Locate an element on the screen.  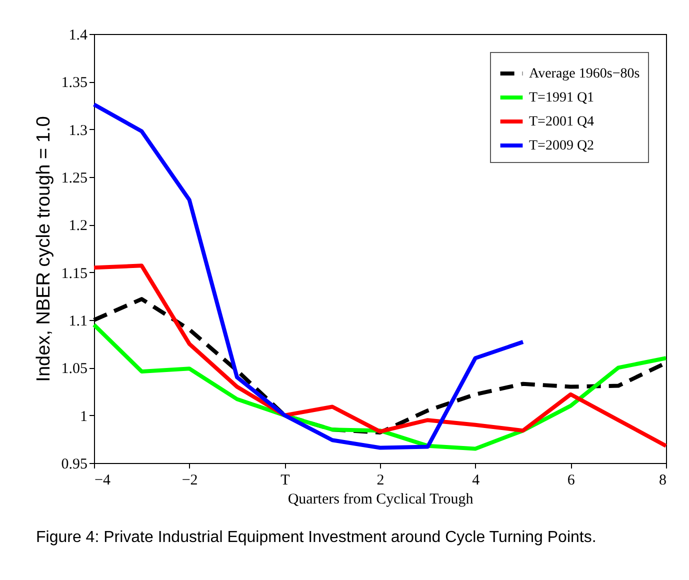
legend-label: T=1991 Q1 is located at coordinates (561, 98).